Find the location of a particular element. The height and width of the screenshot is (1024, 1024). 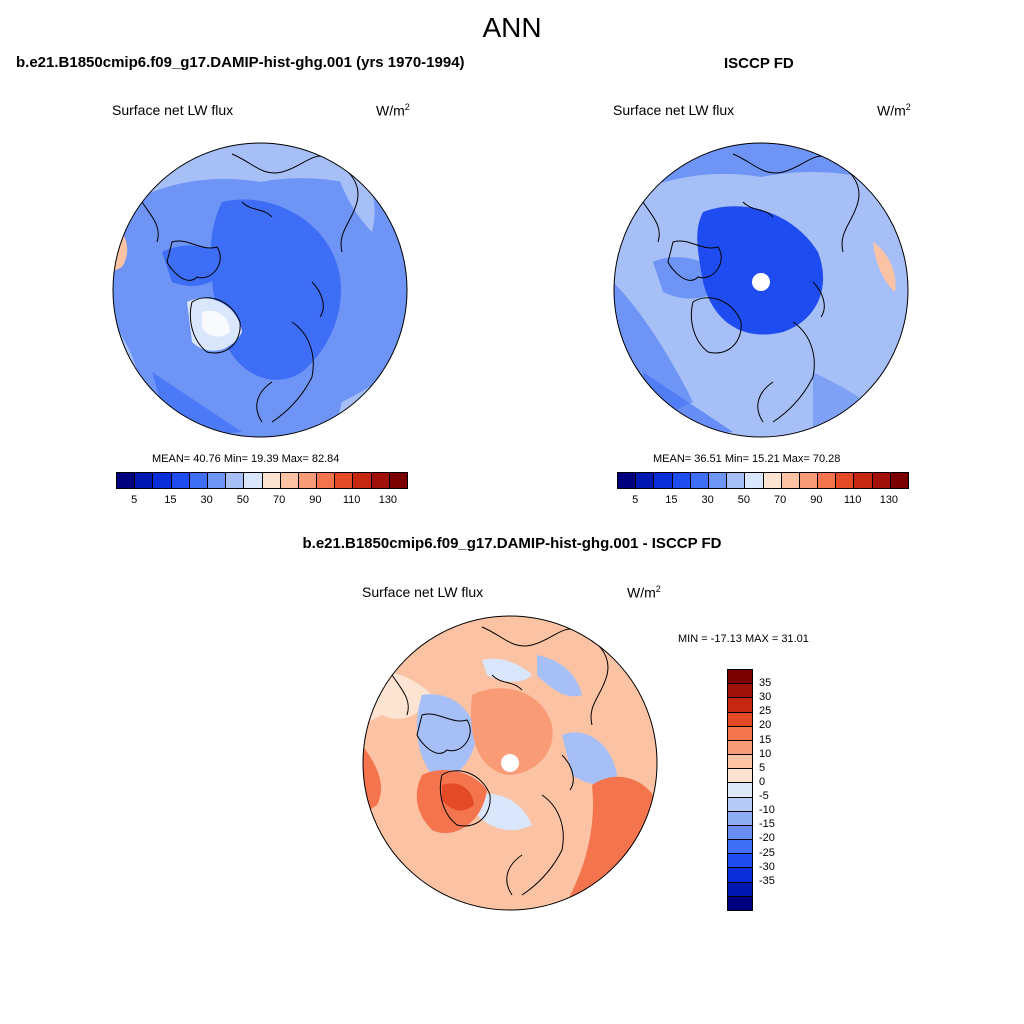

colorbar-tick-label: -15 is located at coordinates (767, 824).